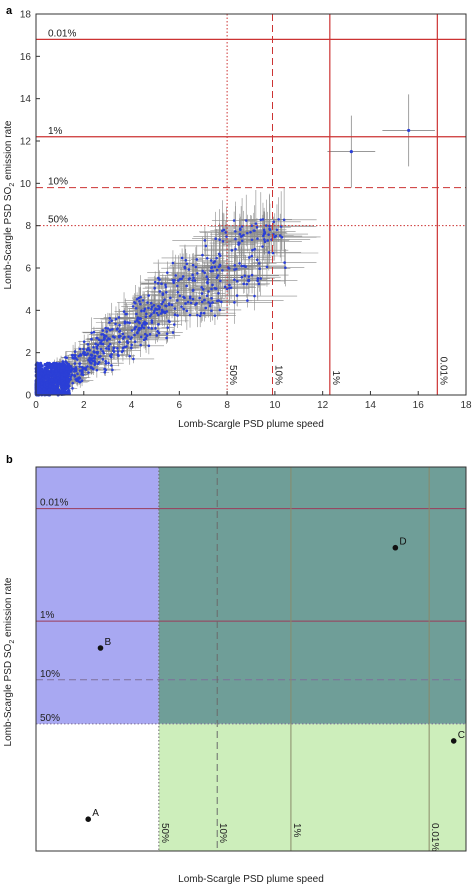 The image size is (474, 887). Describe the element at coordinates (88, 819) in the screenshot. I see `example-point-a` at that location.